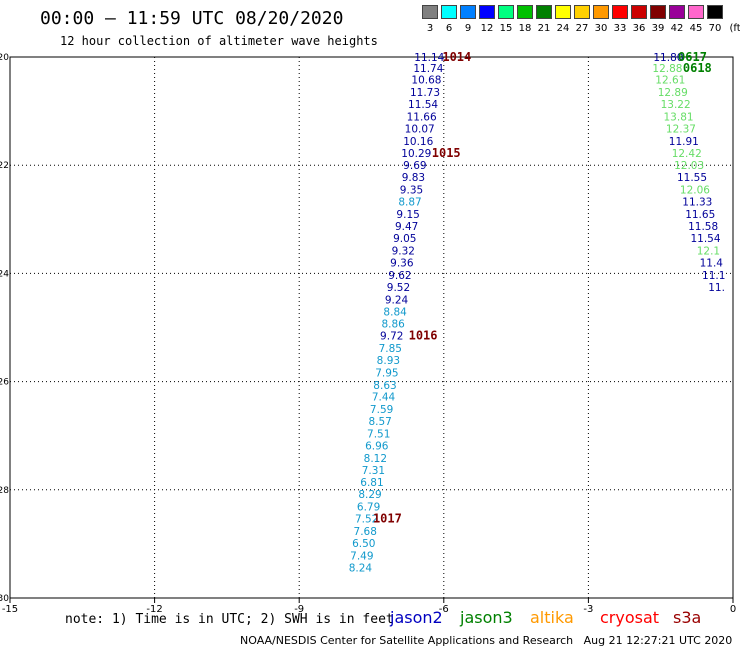  I want to click on swh-value-label: 8.63, so click(384, 386).